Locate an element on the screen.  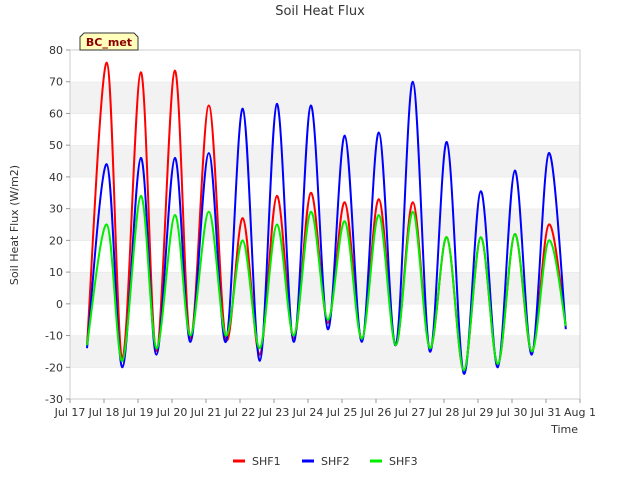
x-tick-label: Jul 20 is located at coordinates (172, 412).